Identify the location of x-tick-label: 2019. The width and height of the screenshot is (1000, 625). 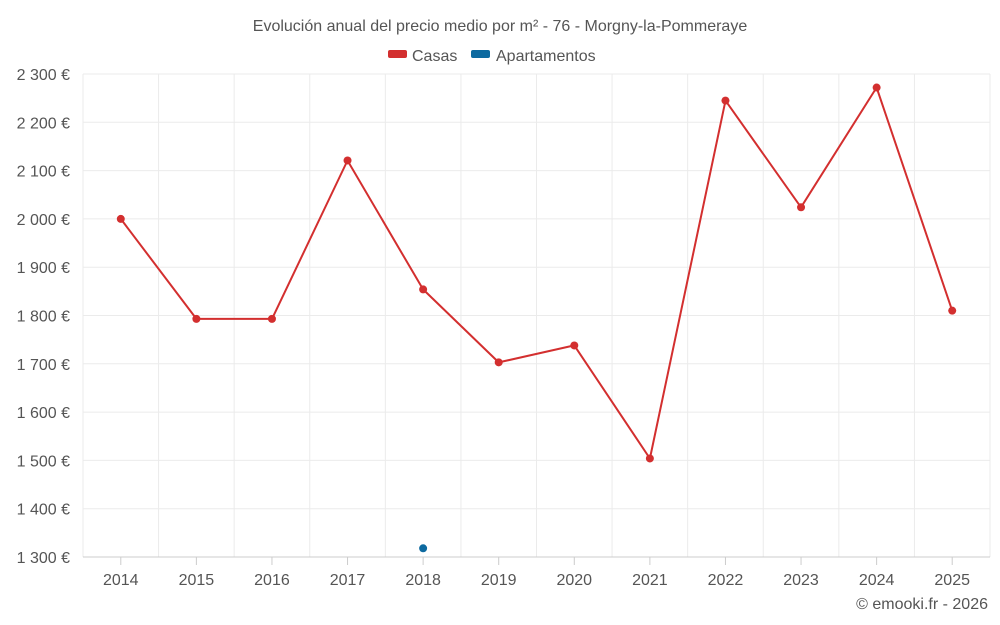
(499, 580).